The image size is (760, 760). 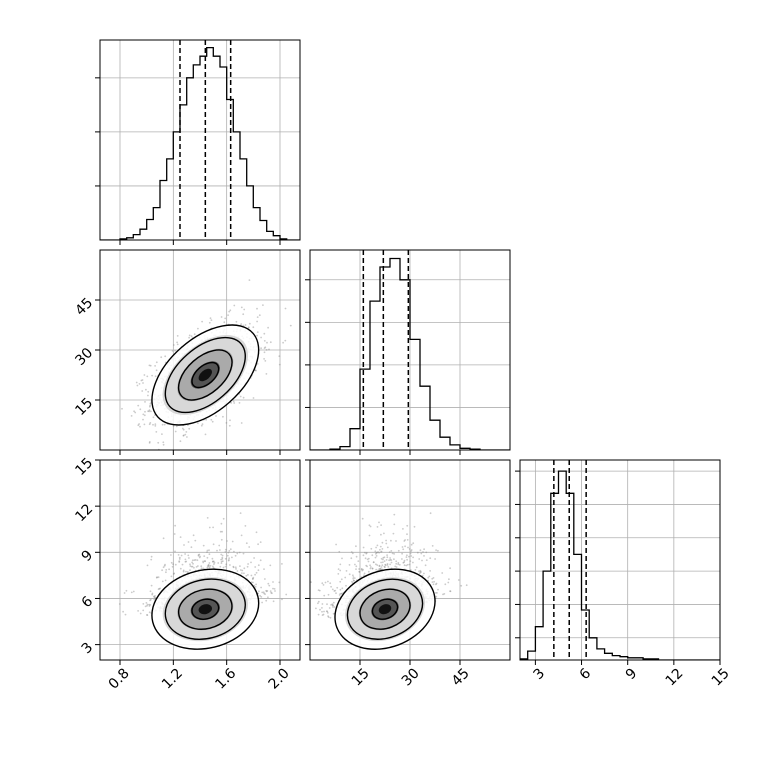 What do you see at coordinates (632, 674) in the screenshot?
I see `x-tick-label: 9` at bounding box center [632, 674].